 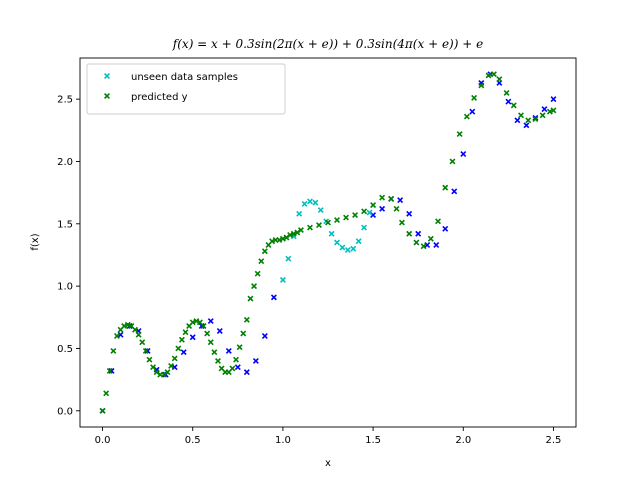 I want to click on x-tick-label: 0.0, so click(x=103, y=440).